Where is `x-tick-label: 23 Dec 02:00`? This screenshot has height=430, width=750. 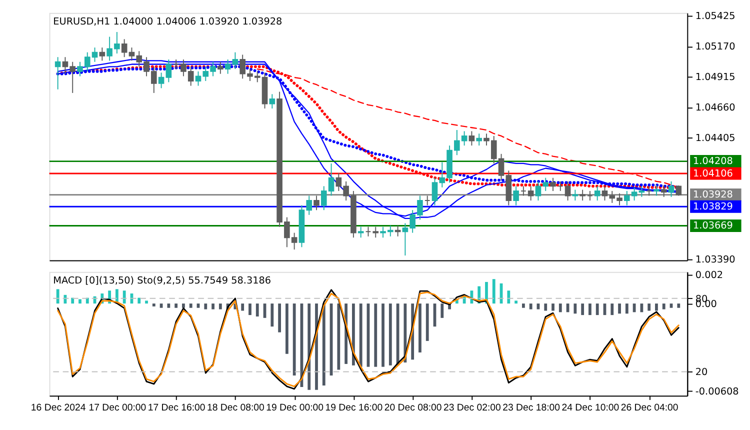
x-tick-label: 23 Dec 02:00 is located at coordinates (472, 408).